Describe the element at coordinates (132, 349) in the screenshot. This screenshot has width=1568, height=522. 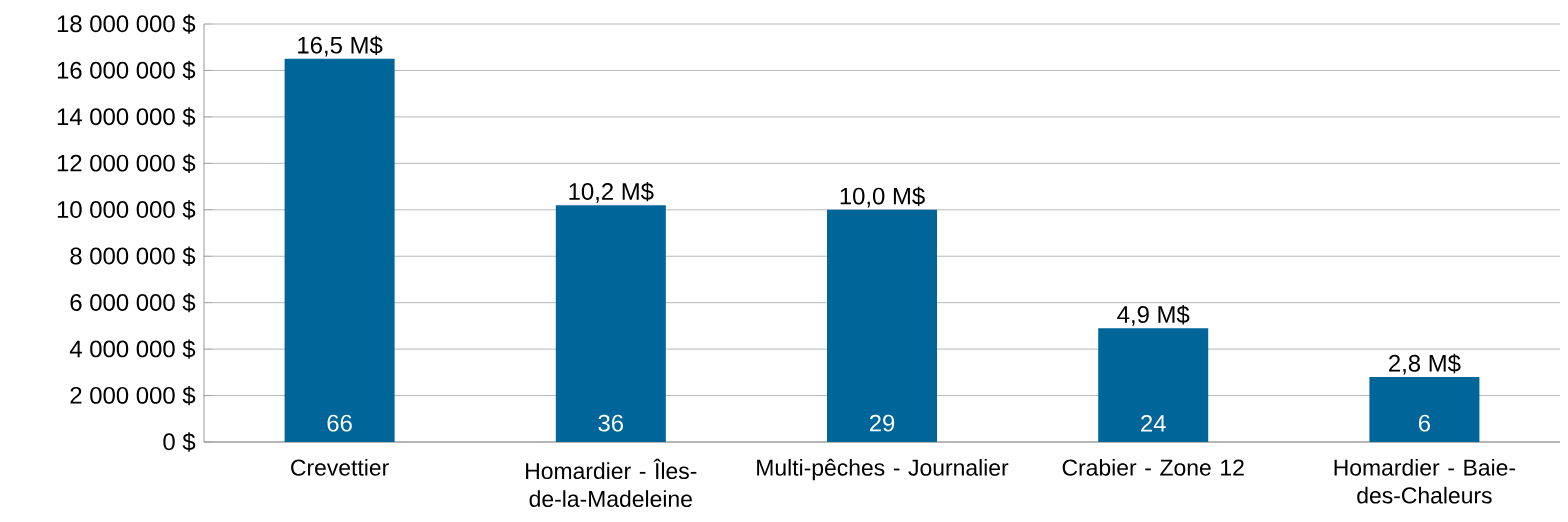
I see `y-tick-label: 4 000 000 $` at that location.